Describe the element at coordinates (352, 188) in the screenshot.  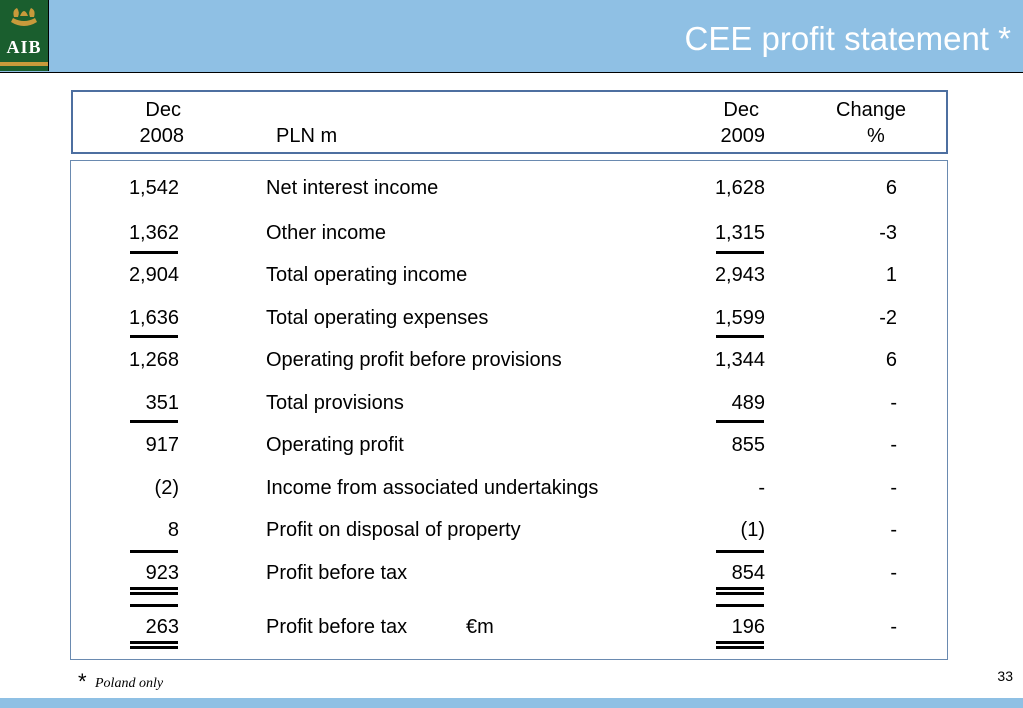
I see `row-label: Net interest income` at that location.